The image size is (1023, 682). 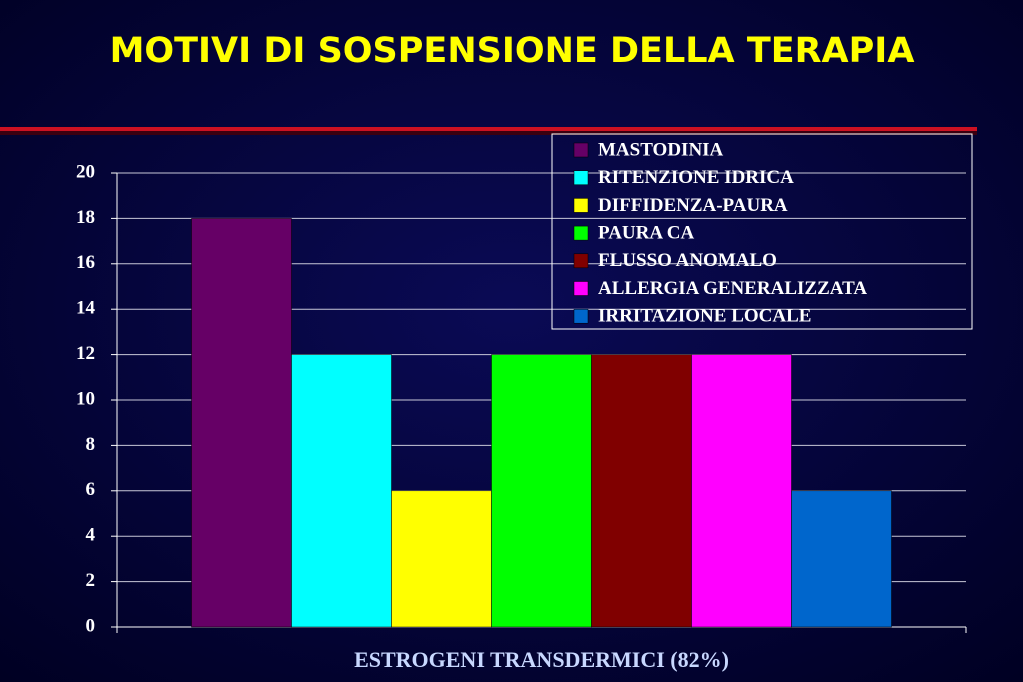 I want to click on y-tick-label: 14, so click(x=86, y=308).